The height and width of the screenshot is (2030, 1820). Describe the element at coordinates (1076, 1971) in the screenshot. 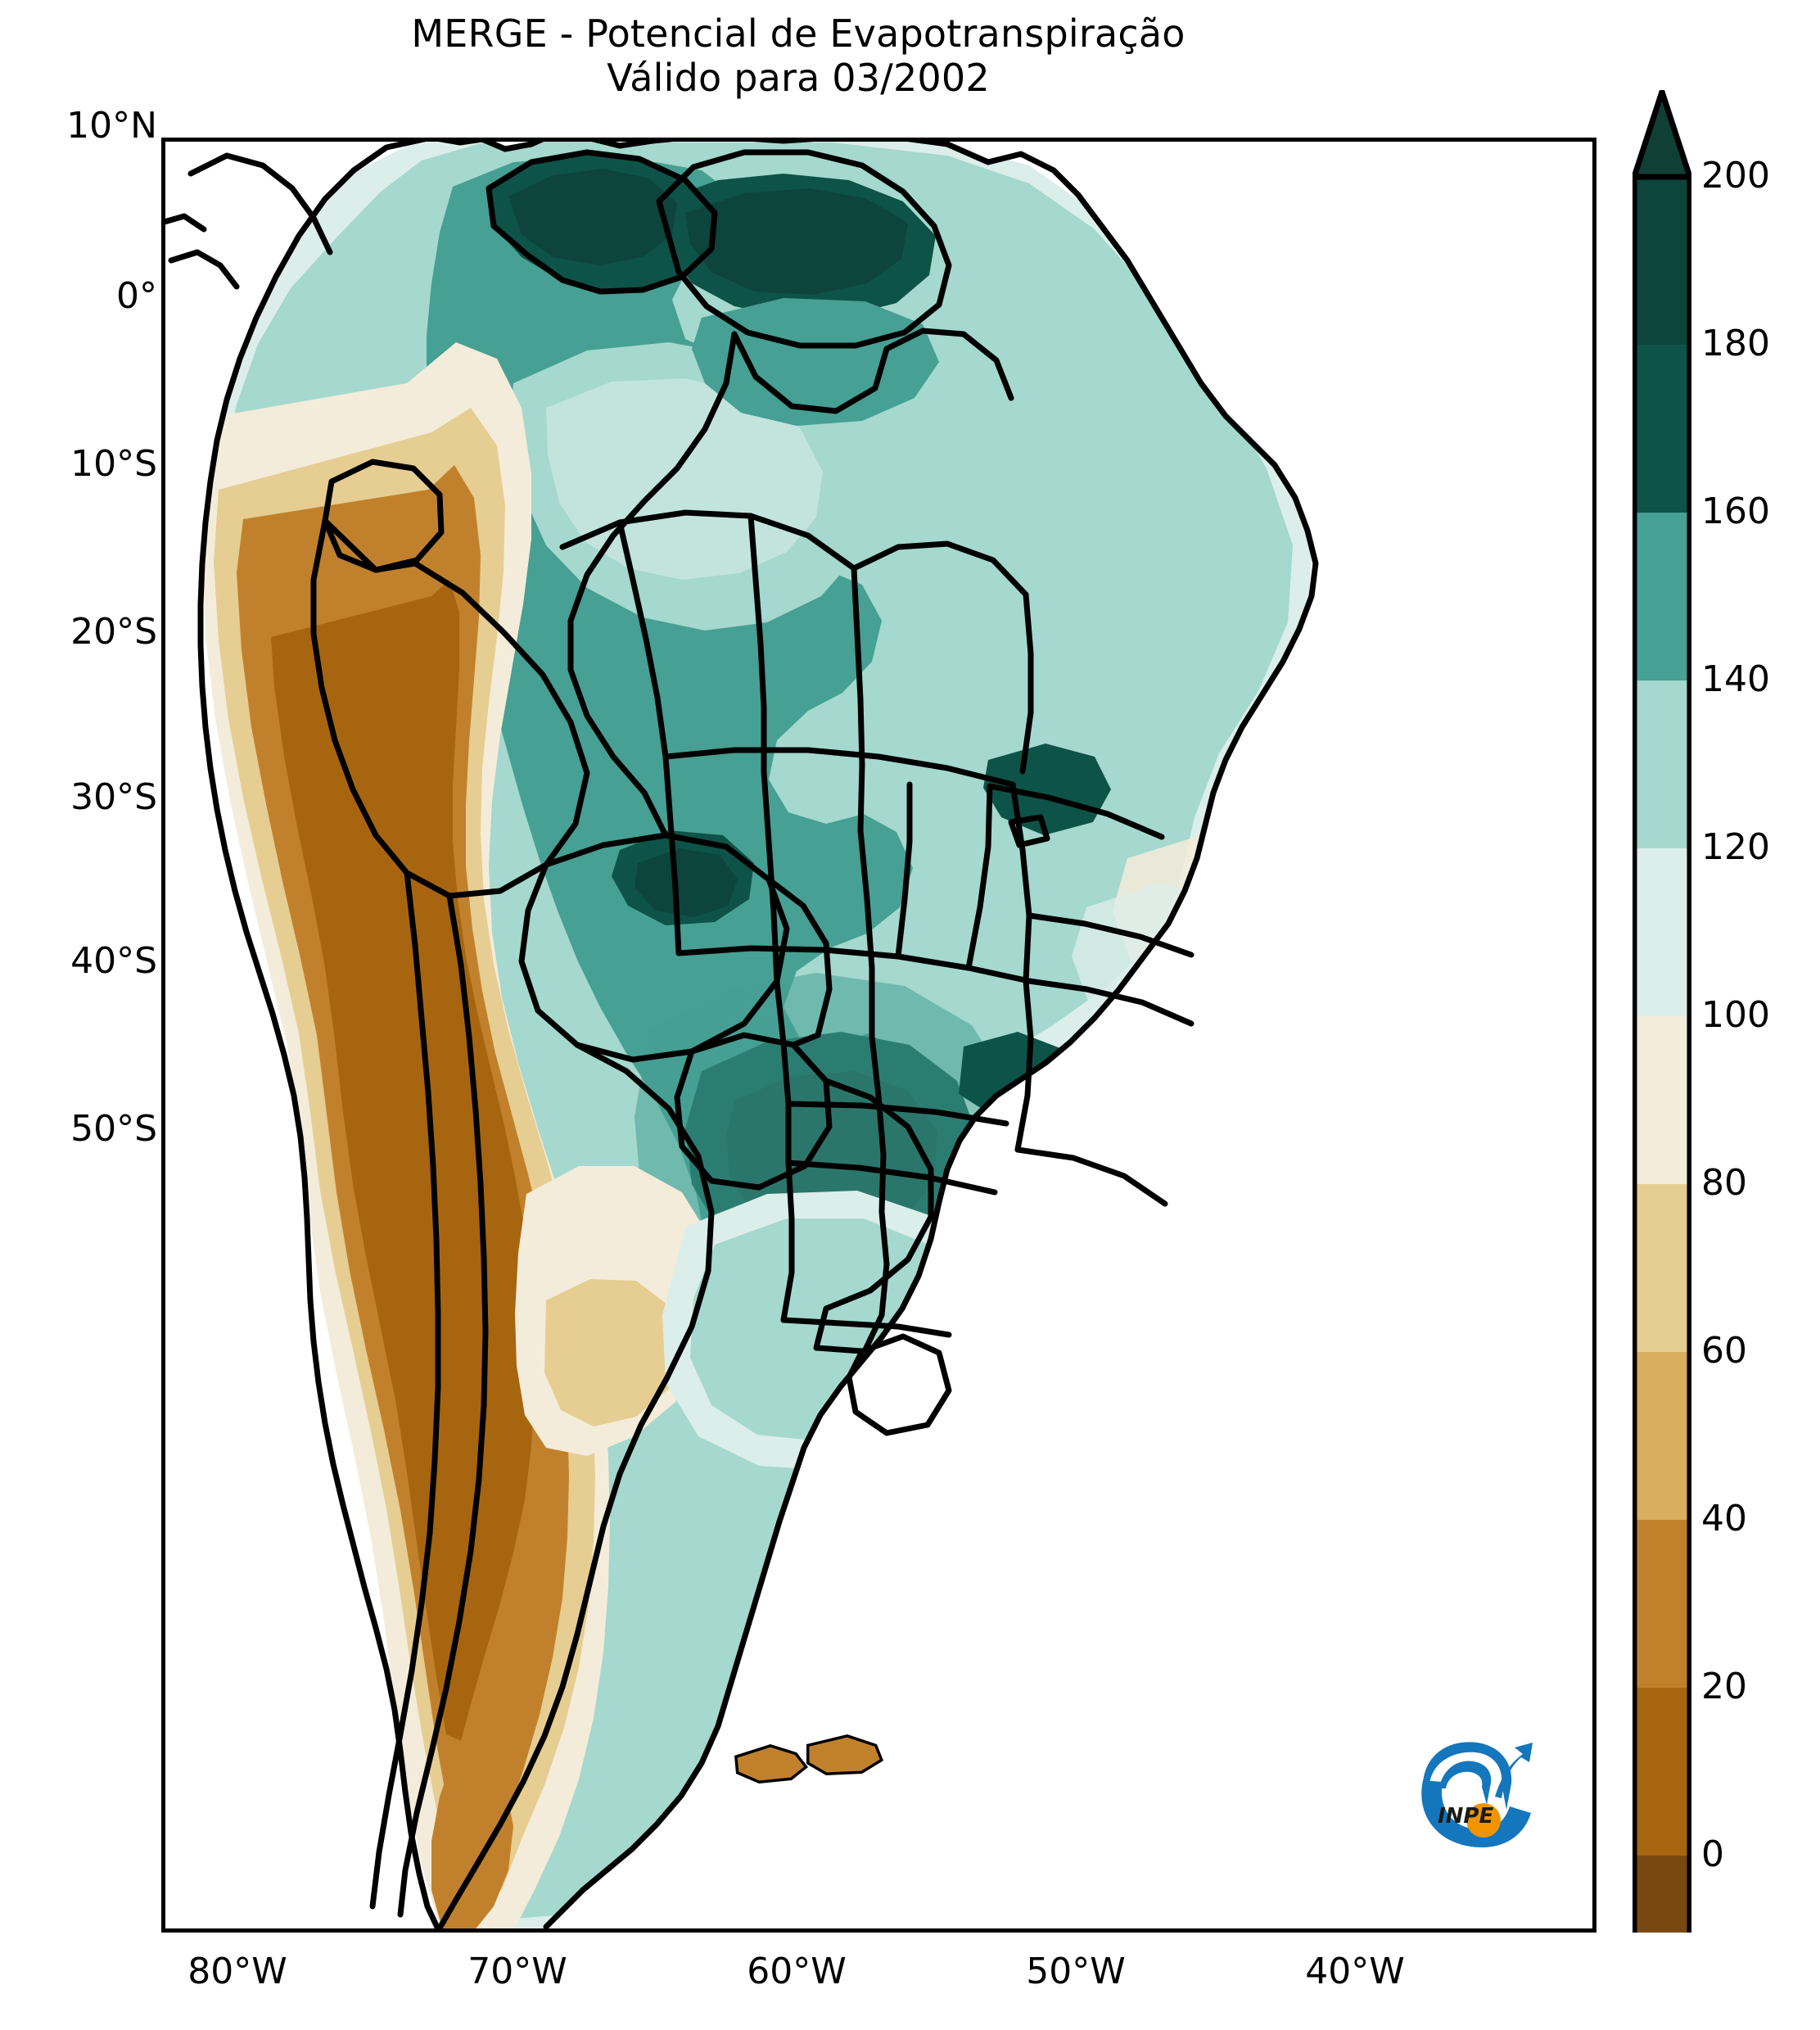

I see `x-tick-label: 50°W` at that location.